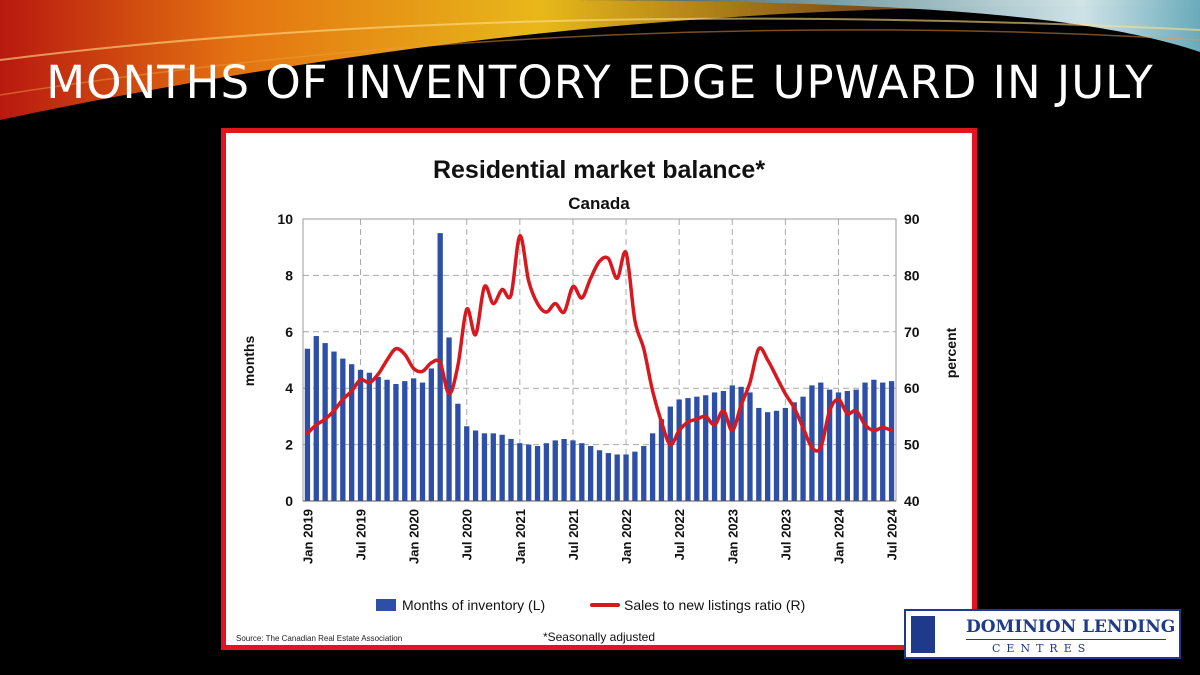 The width and height of the screenshot is (1200, 675). Describe the element at coordinates (414, 536) in the screenshot. I see `tick-label-x: Jan 2020` at that location.